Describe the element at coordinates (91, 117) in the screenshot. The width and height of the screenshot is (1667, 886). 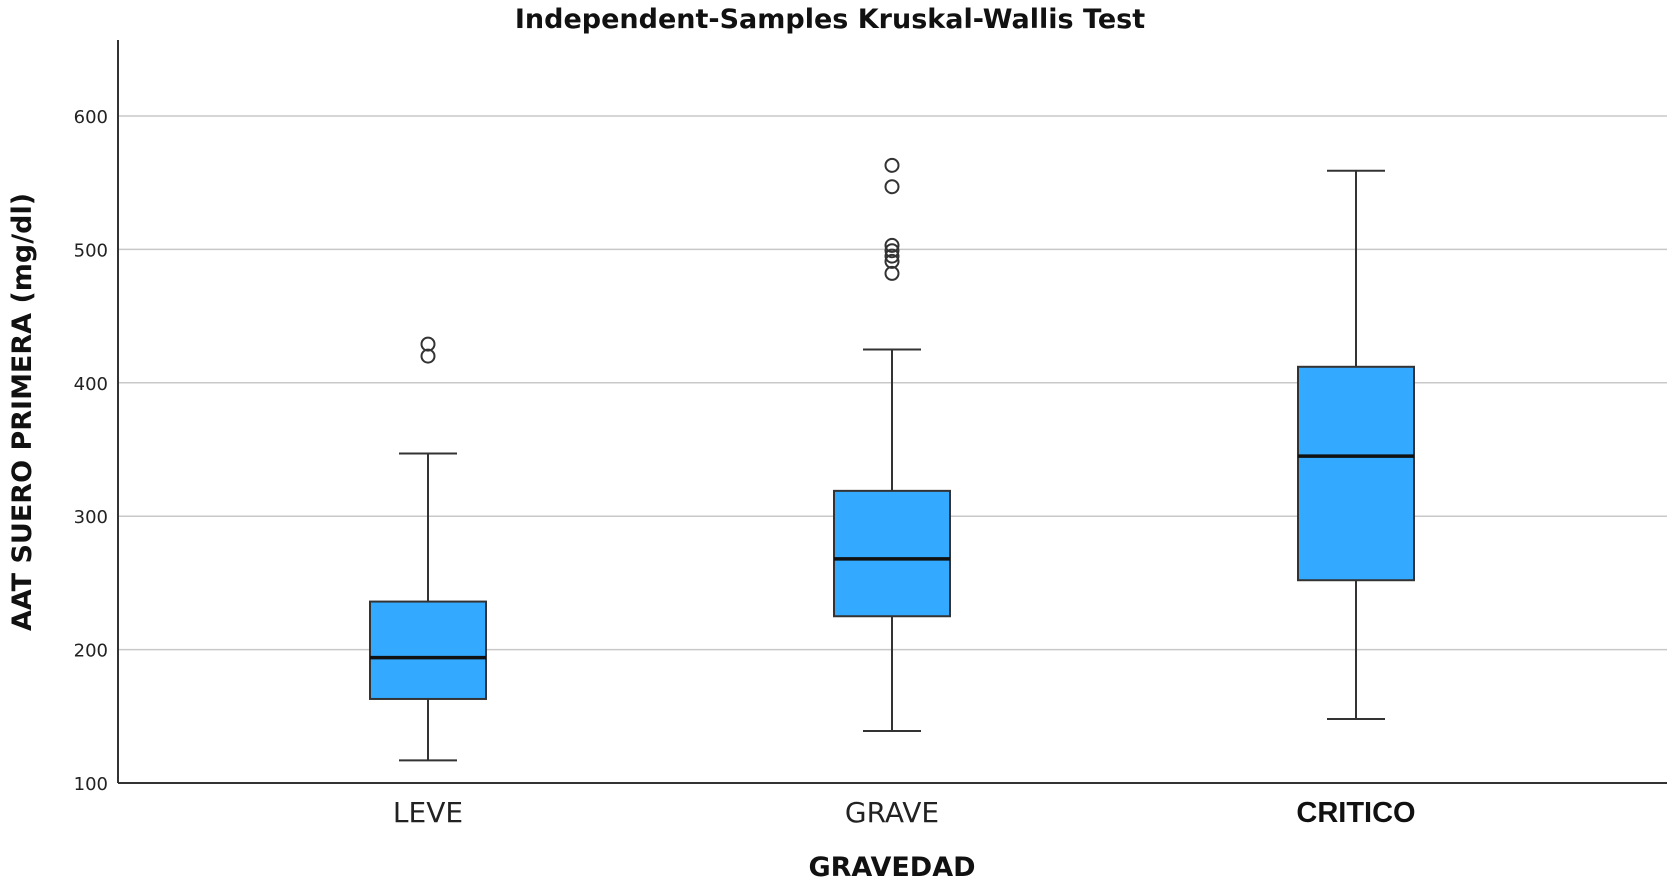
I see `y-tick-label: 600` at that location.